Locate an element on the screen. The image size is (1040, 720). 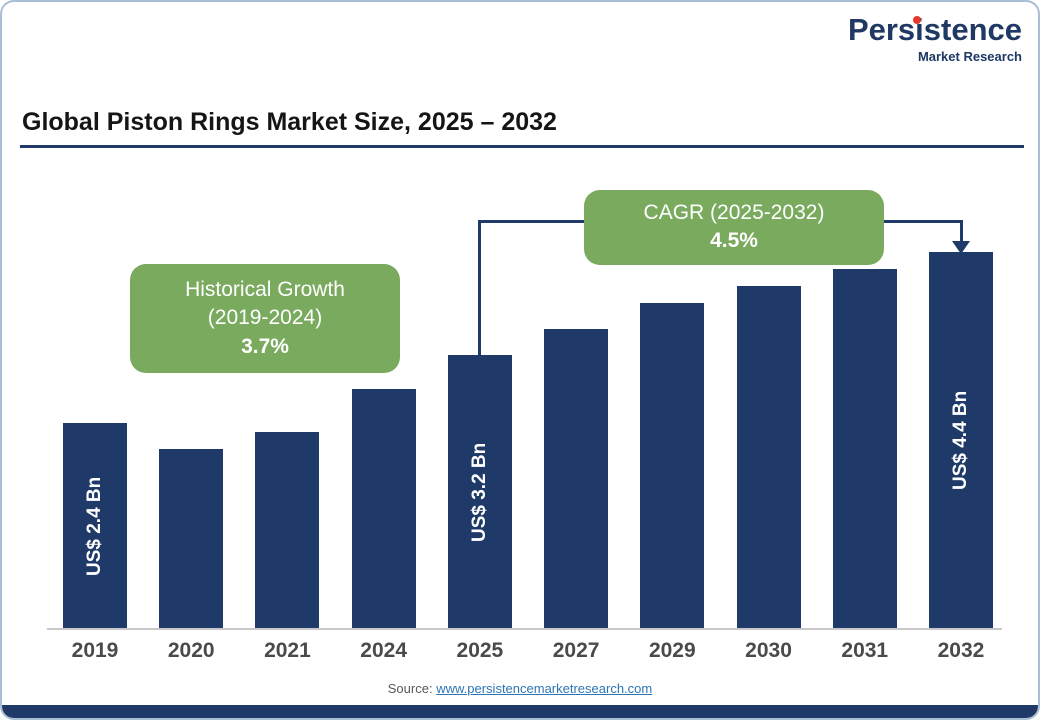
brand-name: Persistence is located at coordinates (934, 29).